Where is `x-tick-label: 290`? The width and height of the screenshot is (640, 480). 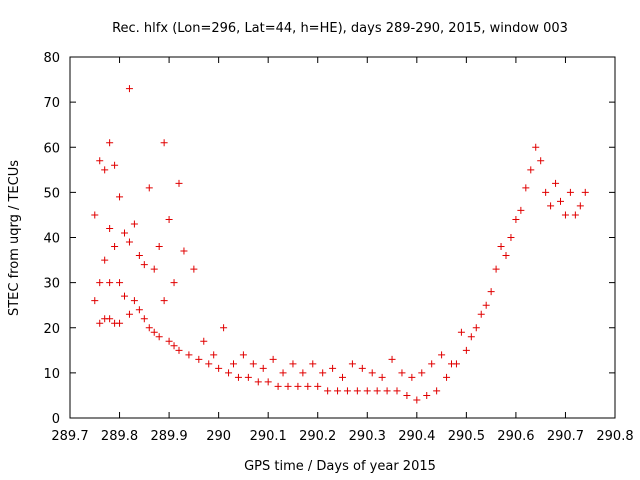
x-tick-label: 290 is located at coordinates (218, 436).